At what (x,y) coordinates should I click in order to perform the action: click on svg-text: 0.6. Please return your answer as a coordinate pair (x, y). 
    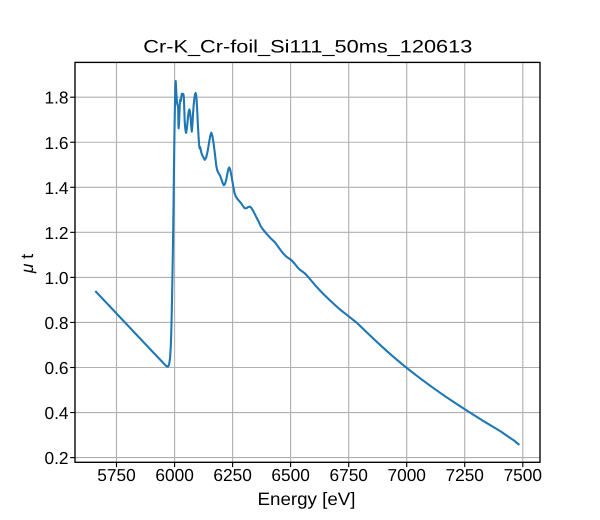
    Looking at the image, I should click on (56, 368).